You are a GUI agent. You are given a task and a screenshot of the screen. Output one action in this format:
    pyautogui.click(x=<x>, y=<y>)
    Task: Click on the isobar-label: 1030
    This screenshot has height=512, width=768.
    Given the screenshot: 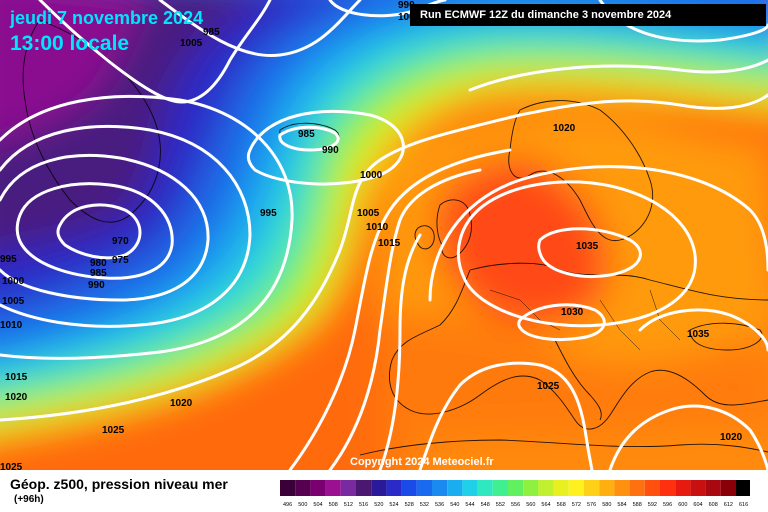 What is the action you would take?
    pyautogui.click(x=572, y=312)
    